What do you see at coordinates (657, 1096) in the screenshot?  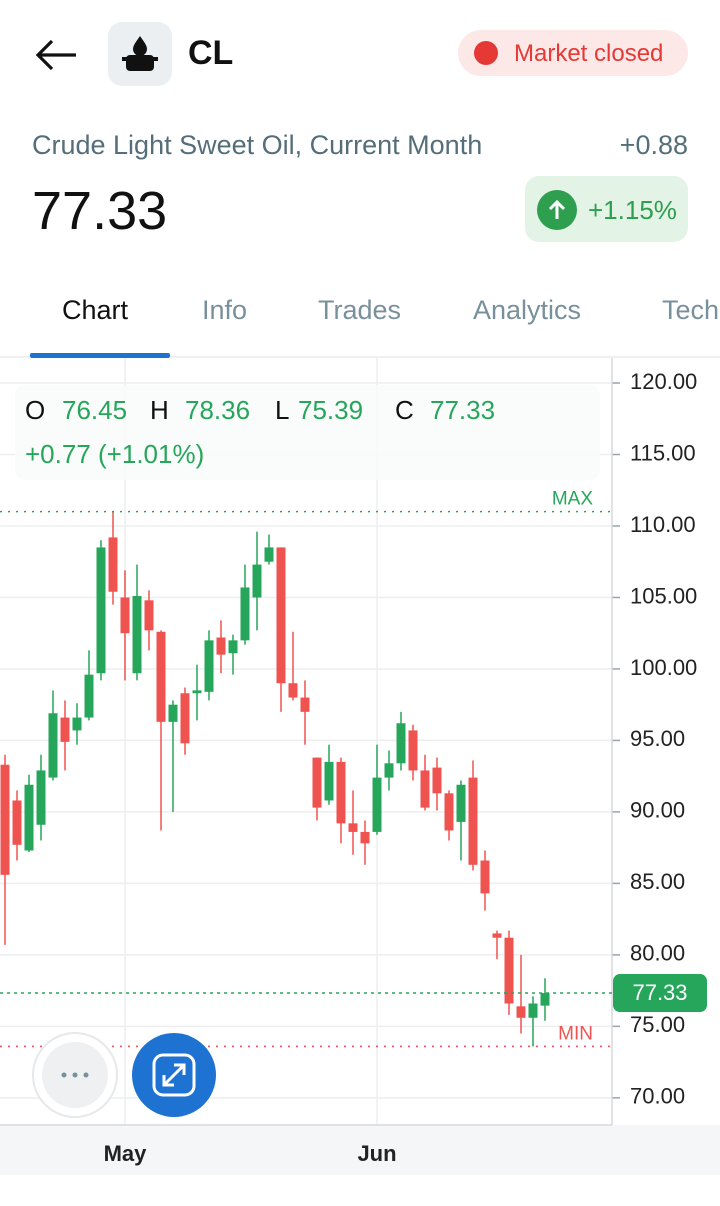 I see `y-tick-label: 70.00` at bounding box center [657, 1096].